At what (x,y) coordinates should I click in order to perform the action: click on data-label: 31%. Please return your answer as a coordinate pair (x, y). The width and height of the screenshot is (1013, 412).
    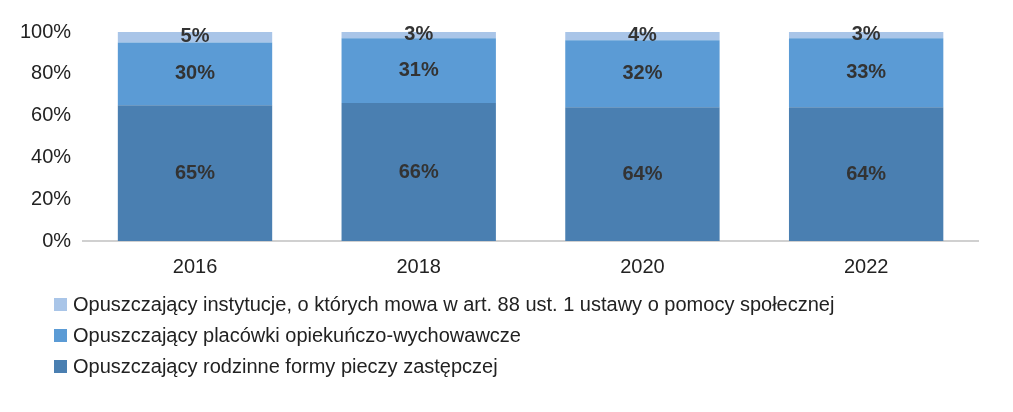
    Looking at the image, I should click on (418, 69).